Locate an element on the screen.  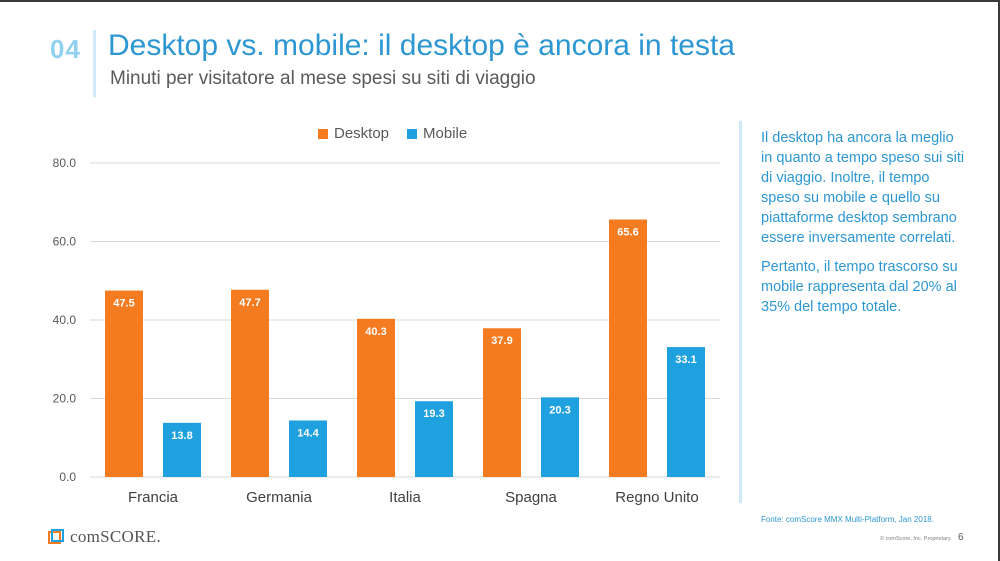
y-tick-label: 0.0 is located at coordinates (67, 477).